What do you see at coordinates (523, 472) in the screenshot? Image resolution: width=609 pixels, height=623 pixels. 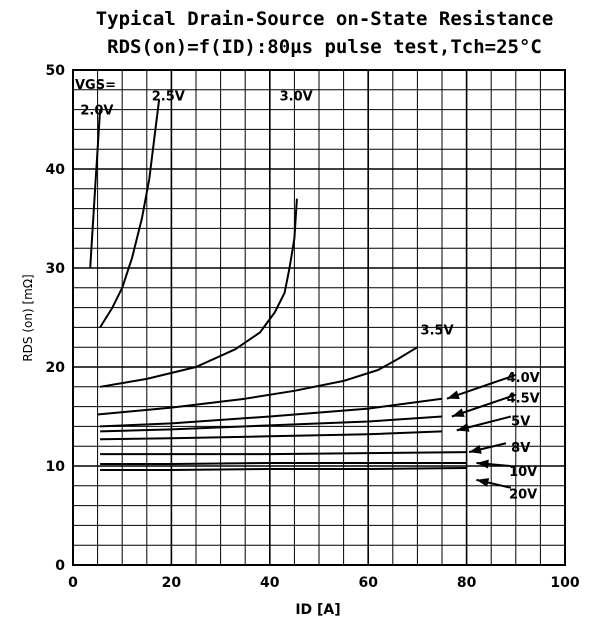 I see `series-label: 10V` at bounding box center [523, 472].